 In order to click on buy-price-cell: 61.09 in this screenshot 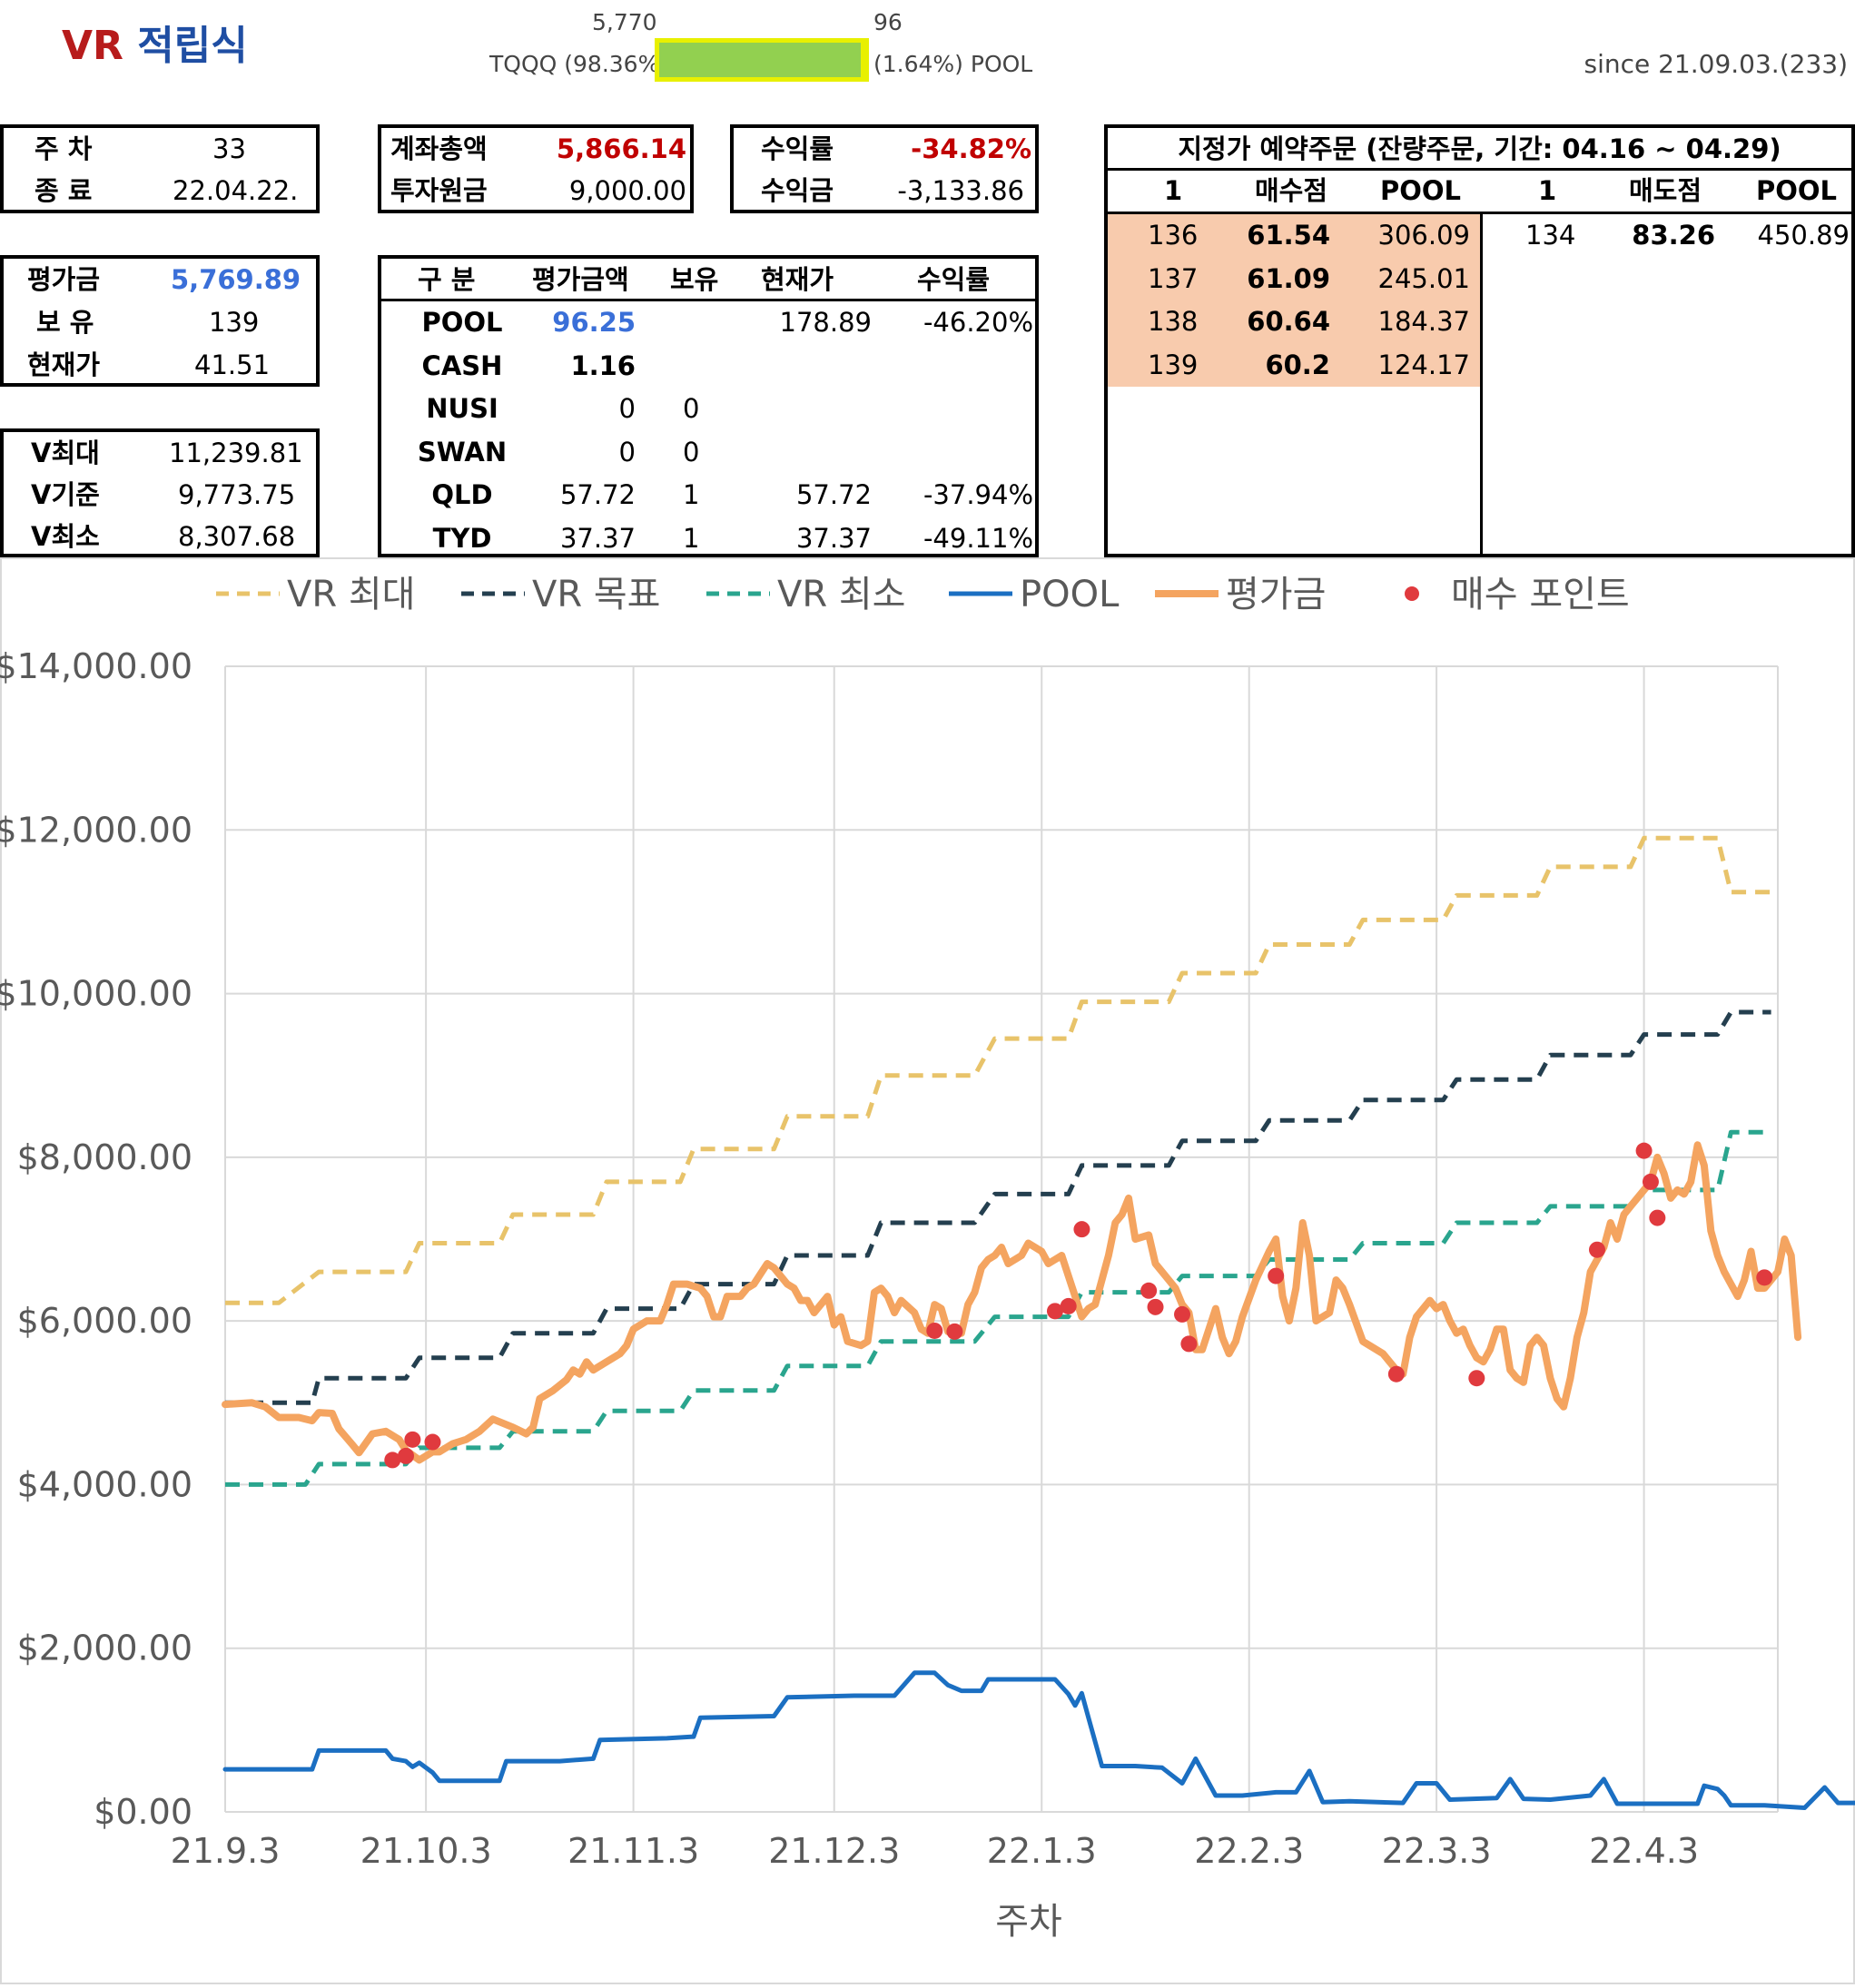, I will do `click(1288, 278)`.